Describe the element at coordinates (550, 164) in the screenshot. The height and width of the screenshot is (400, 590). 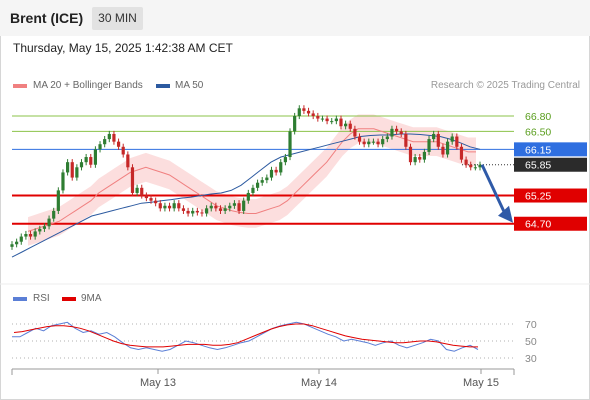
I see `last-price-tag` at that location.